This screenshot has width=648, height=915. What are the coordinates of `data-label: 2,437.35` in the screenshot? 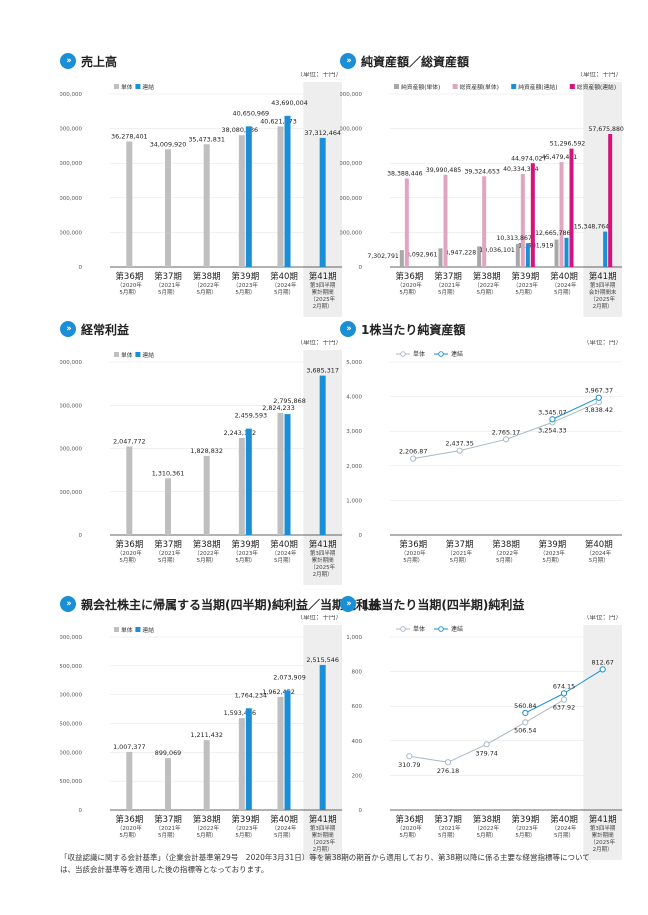 It's located at (459, 444).